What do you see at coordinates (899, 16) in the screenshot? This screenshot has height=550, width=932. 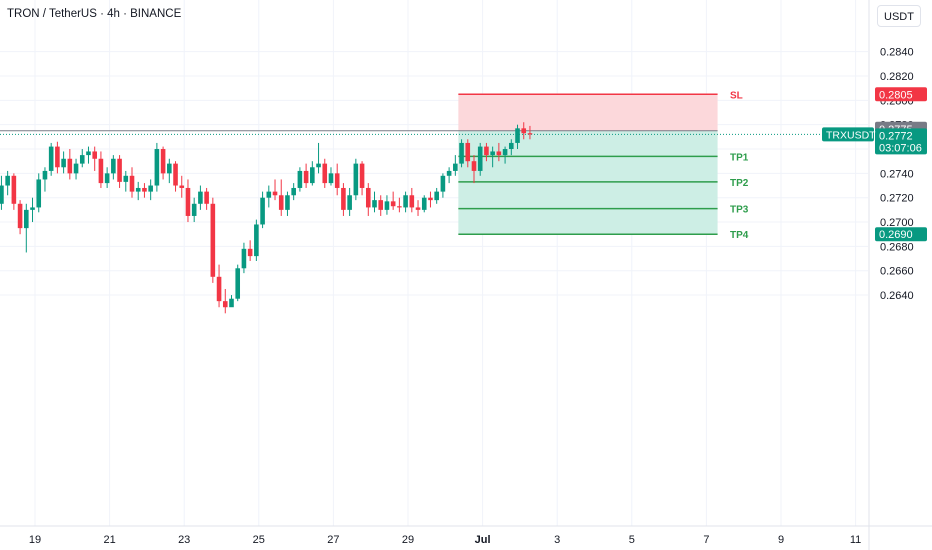 I see `currency-button: USDT` at bounding box center [899, 16].